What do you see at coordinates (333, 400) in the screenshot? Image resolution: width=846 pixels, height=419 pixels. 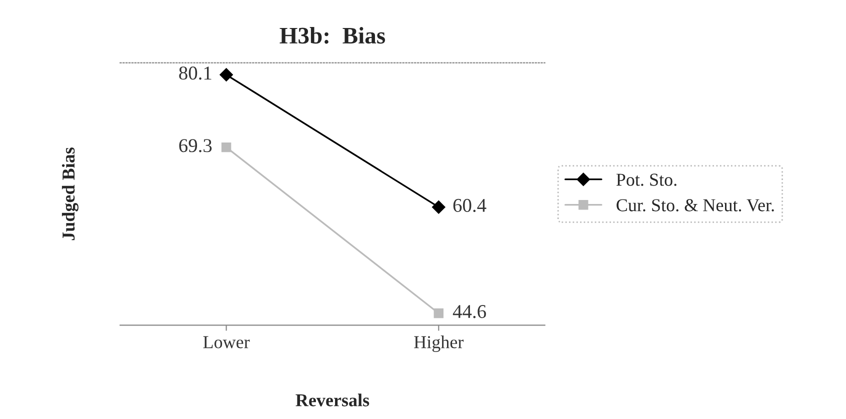 I see `x-axis-title: Reversals` at bounding box center [333, 400].